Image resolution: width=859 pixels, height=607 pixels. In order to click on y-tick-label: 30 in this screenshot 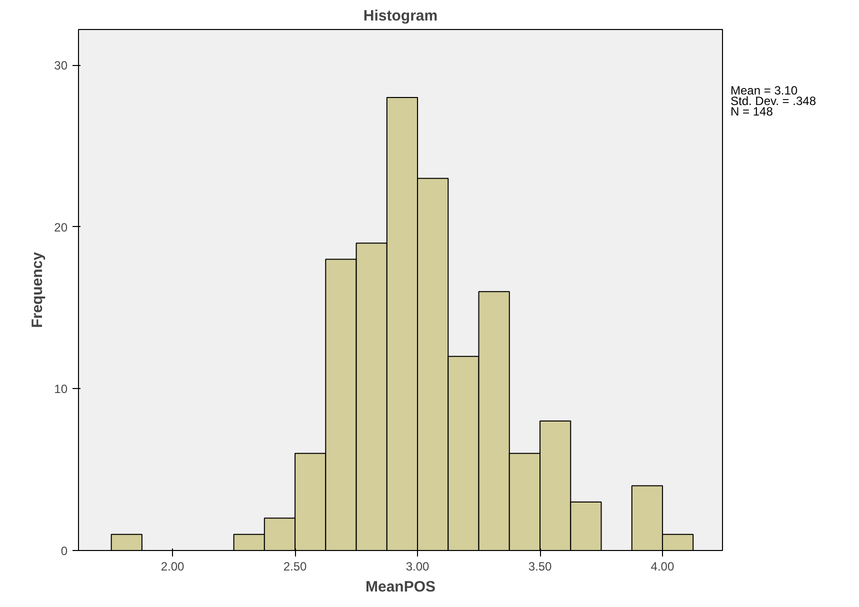, I will do `click(61, 65)`.